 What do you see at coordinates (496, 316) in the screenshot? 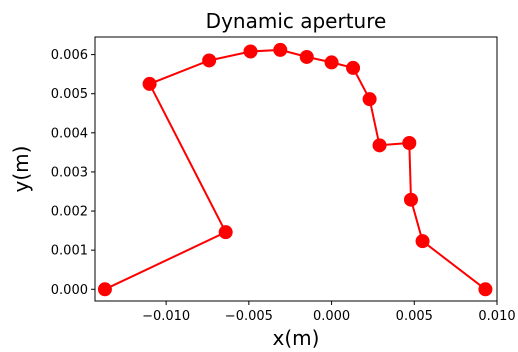
I see `x-tick-label: 0.010` at bounding box center [496, 316].